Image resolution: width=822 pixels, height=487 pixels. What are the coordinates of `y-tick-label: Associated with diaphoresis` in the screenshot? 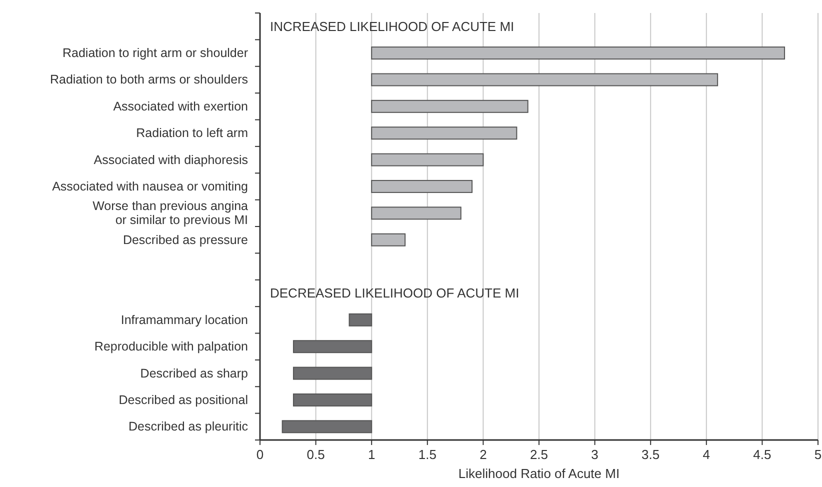 It's located at (171, 159).